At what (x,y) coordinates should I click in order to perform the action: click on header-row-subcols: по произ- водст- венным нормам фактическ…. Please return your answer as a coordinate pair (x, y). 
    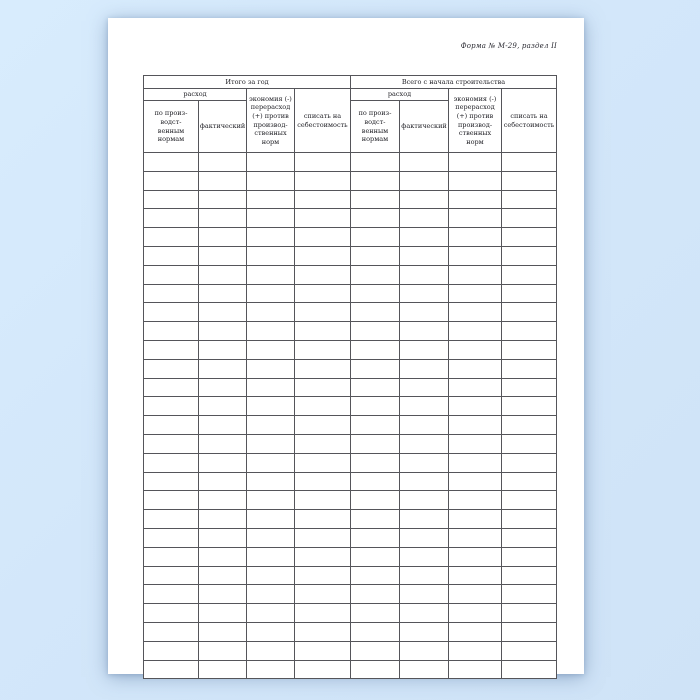
    Looking at the image, I should click on (350, 126).